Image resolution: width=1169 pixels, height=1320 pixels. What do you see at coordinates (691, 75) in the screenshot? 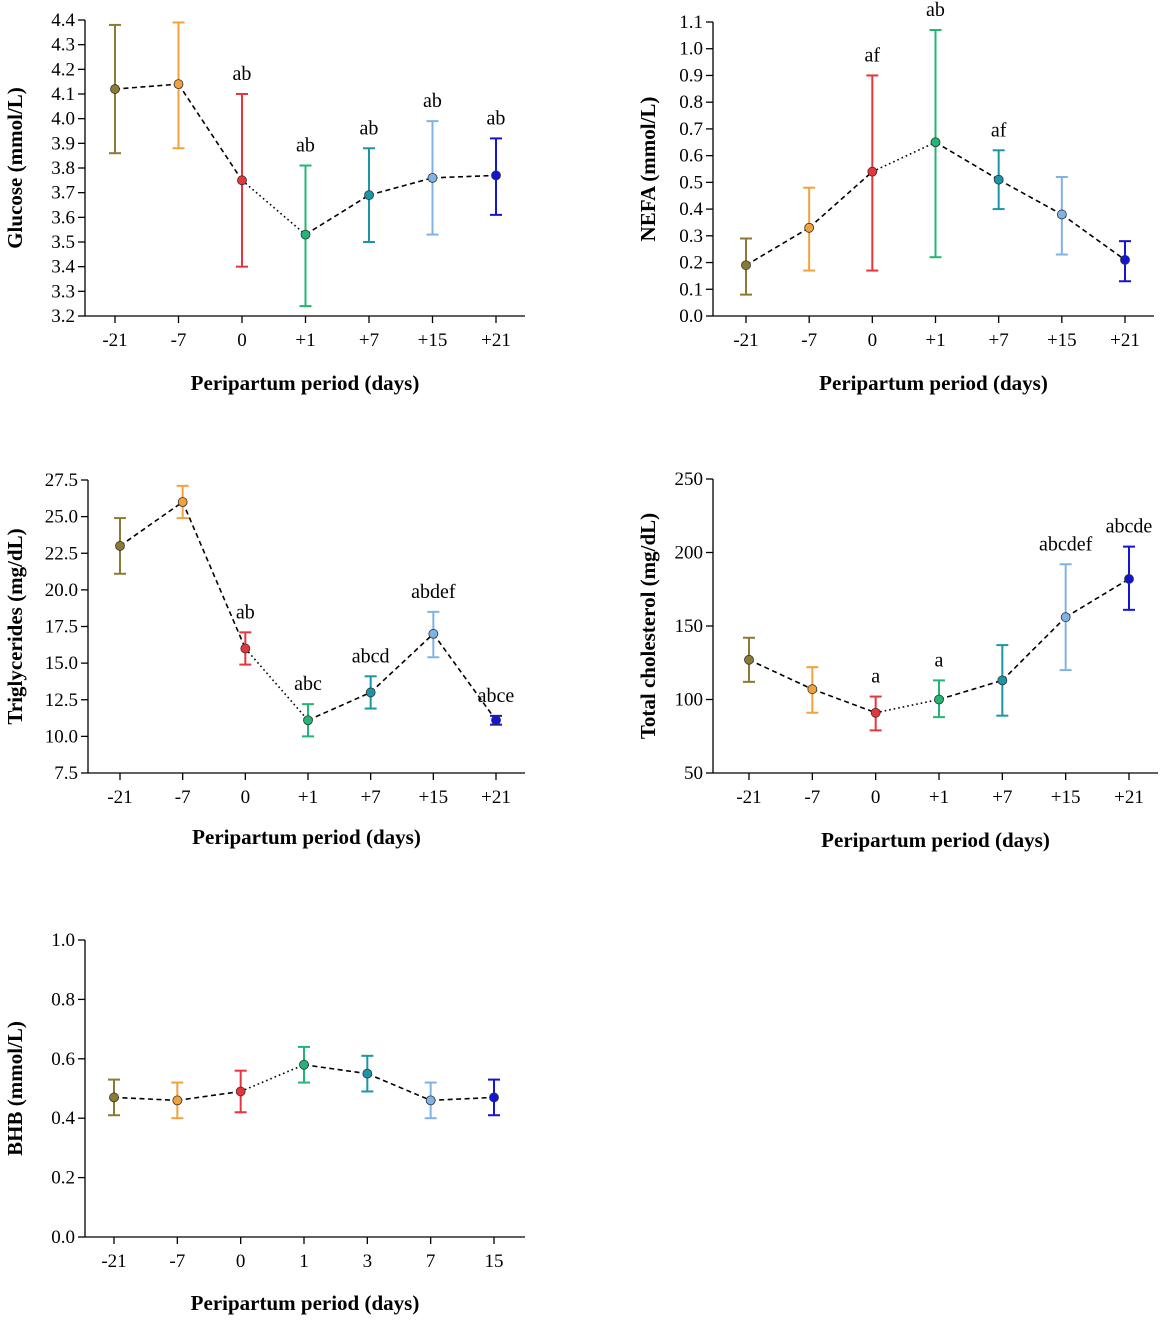
I see `y-tick-label: 0.9` at bounding box center [691, 75].